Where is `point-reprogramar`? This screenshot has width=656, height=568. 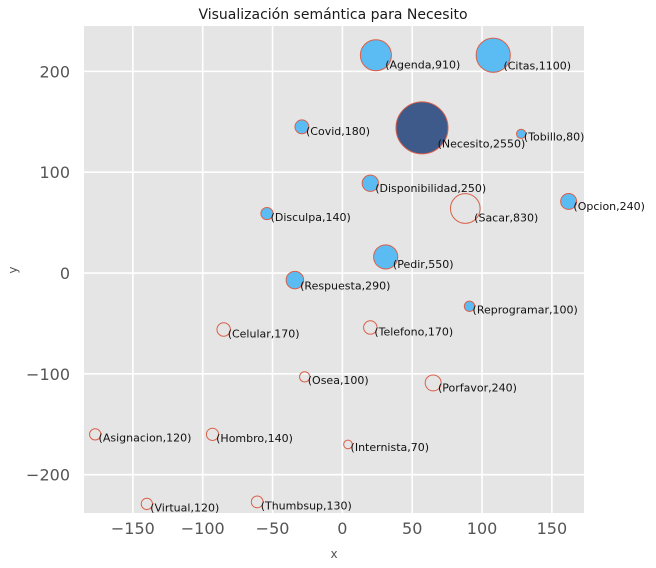
point-reprogramar is located at coordinates (469, 306).